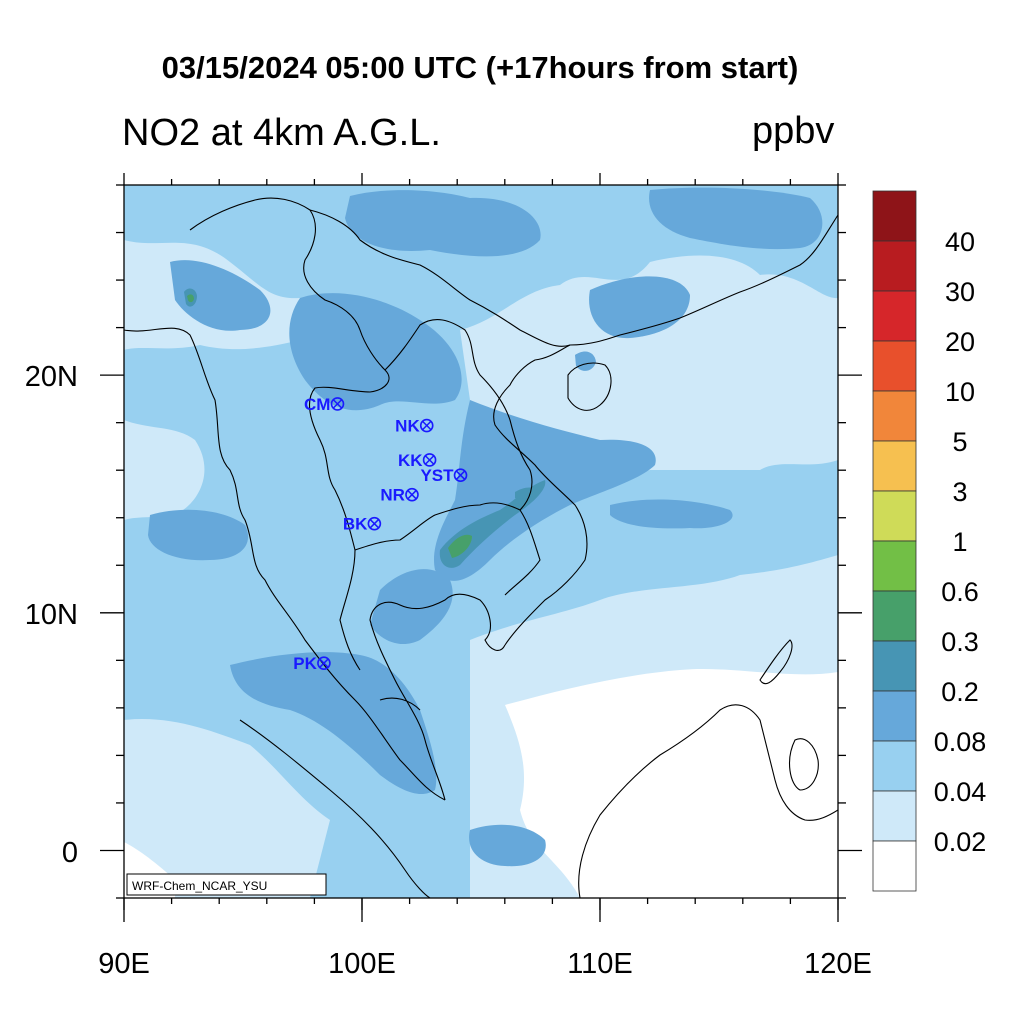  I want to click on colorbar-label: 0.3, so click(960, 642).